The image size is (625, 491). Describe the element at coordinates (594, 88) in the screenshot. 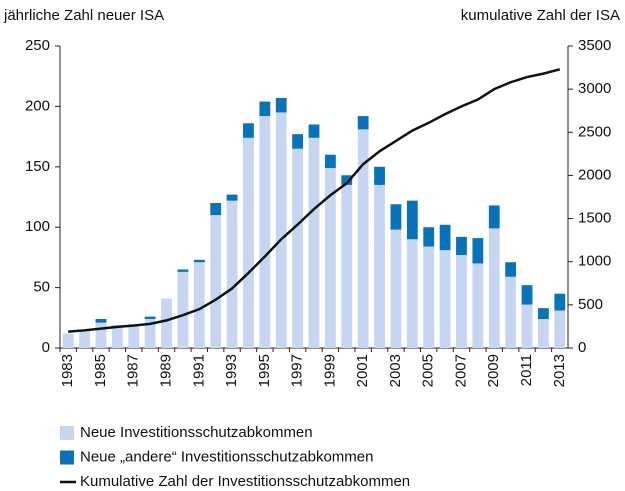

I see `y2-tick-label: 3000` at that location.